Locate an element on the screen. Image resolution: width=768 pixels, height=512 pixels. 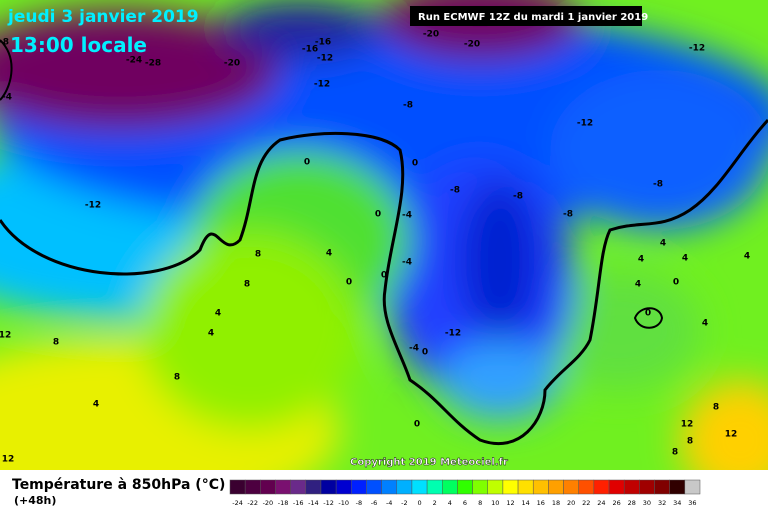
scale-label: 6 is located at coordinates (465, 503).